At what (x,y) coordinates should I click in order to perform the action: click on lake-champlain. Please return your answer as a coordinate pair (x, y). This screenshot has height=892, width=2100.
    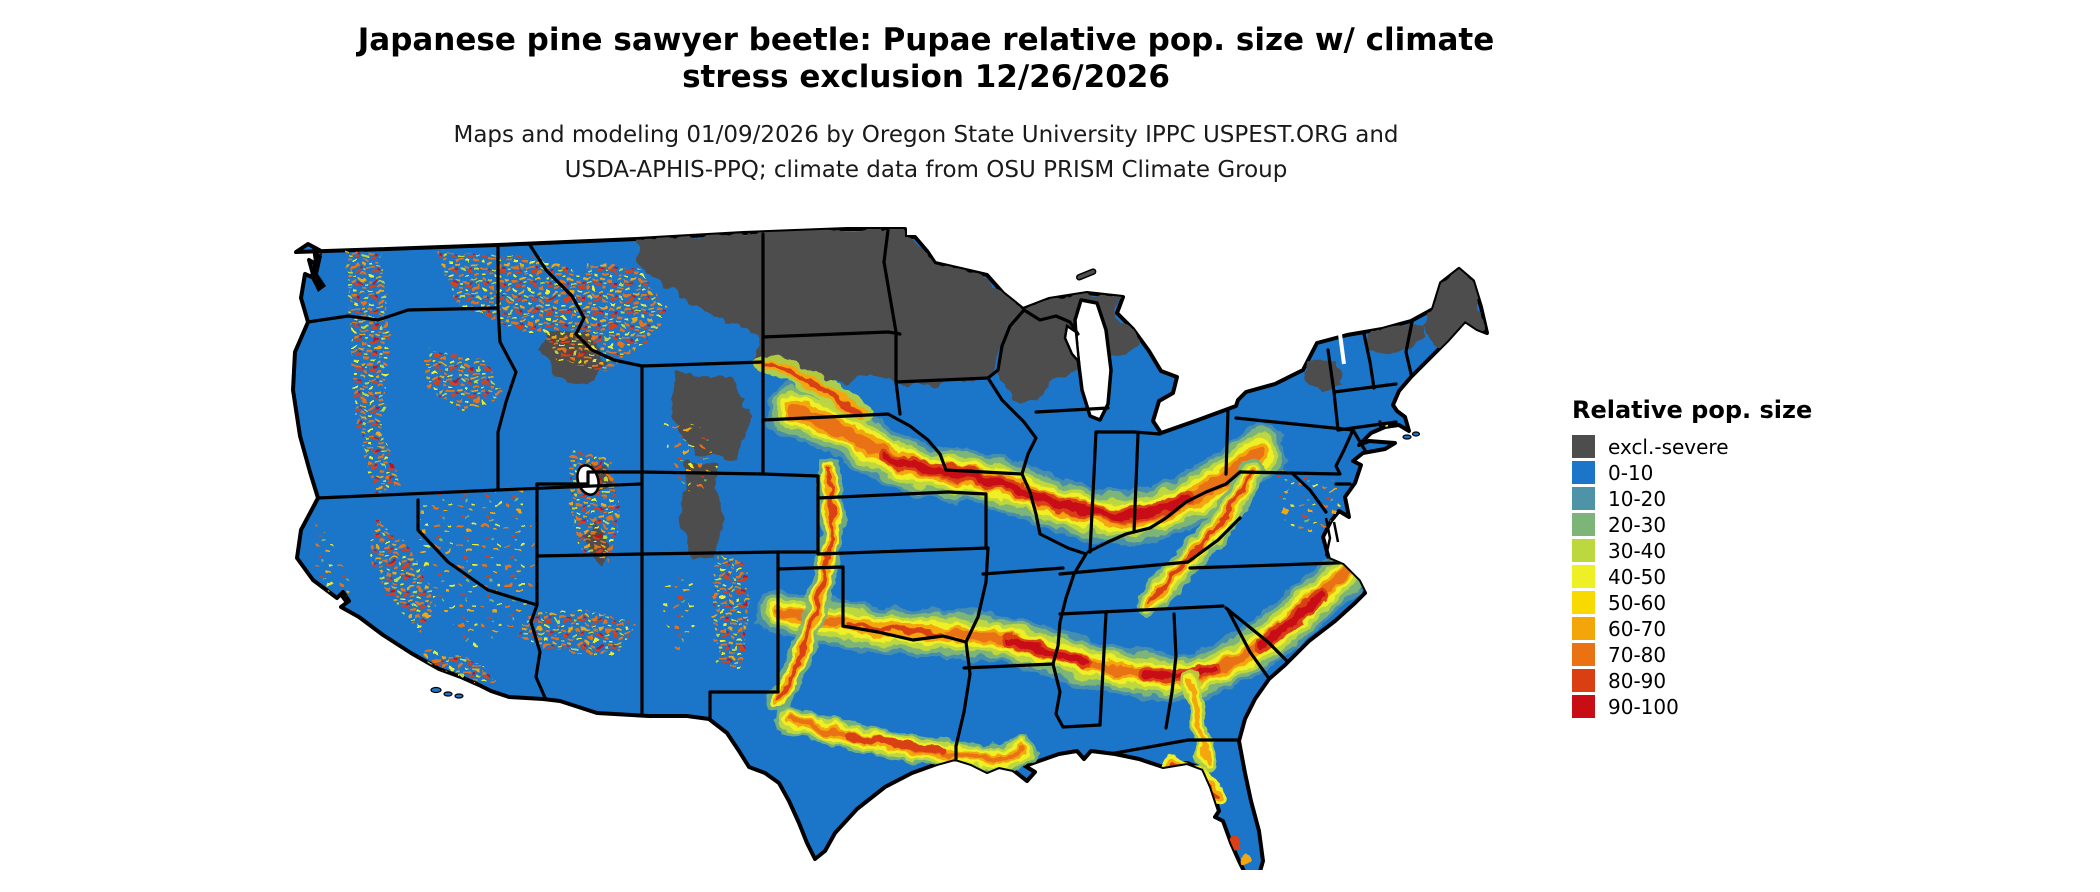
    Looking at the image, I should click on (1342, 349).